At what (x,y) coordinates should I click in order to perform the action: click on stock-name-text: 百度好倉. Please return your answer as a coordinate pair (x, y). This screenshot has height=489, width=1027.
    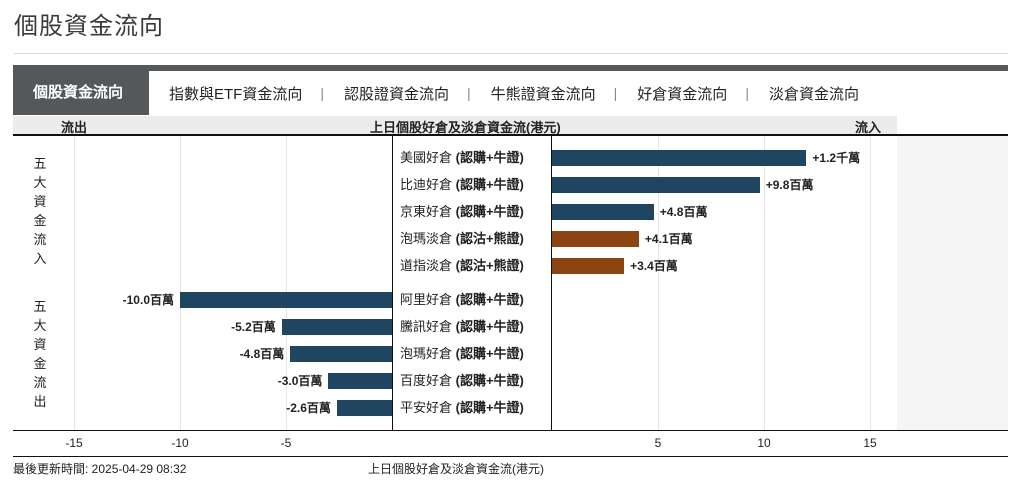
    Looking at the image, I should click on (428, 380).